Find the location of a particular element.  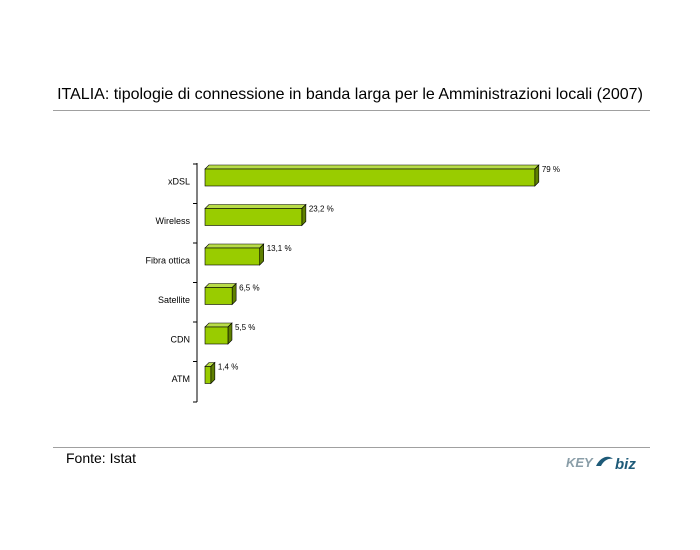

keybiz-logo: KEY biz is located at coordinates (601, 464).